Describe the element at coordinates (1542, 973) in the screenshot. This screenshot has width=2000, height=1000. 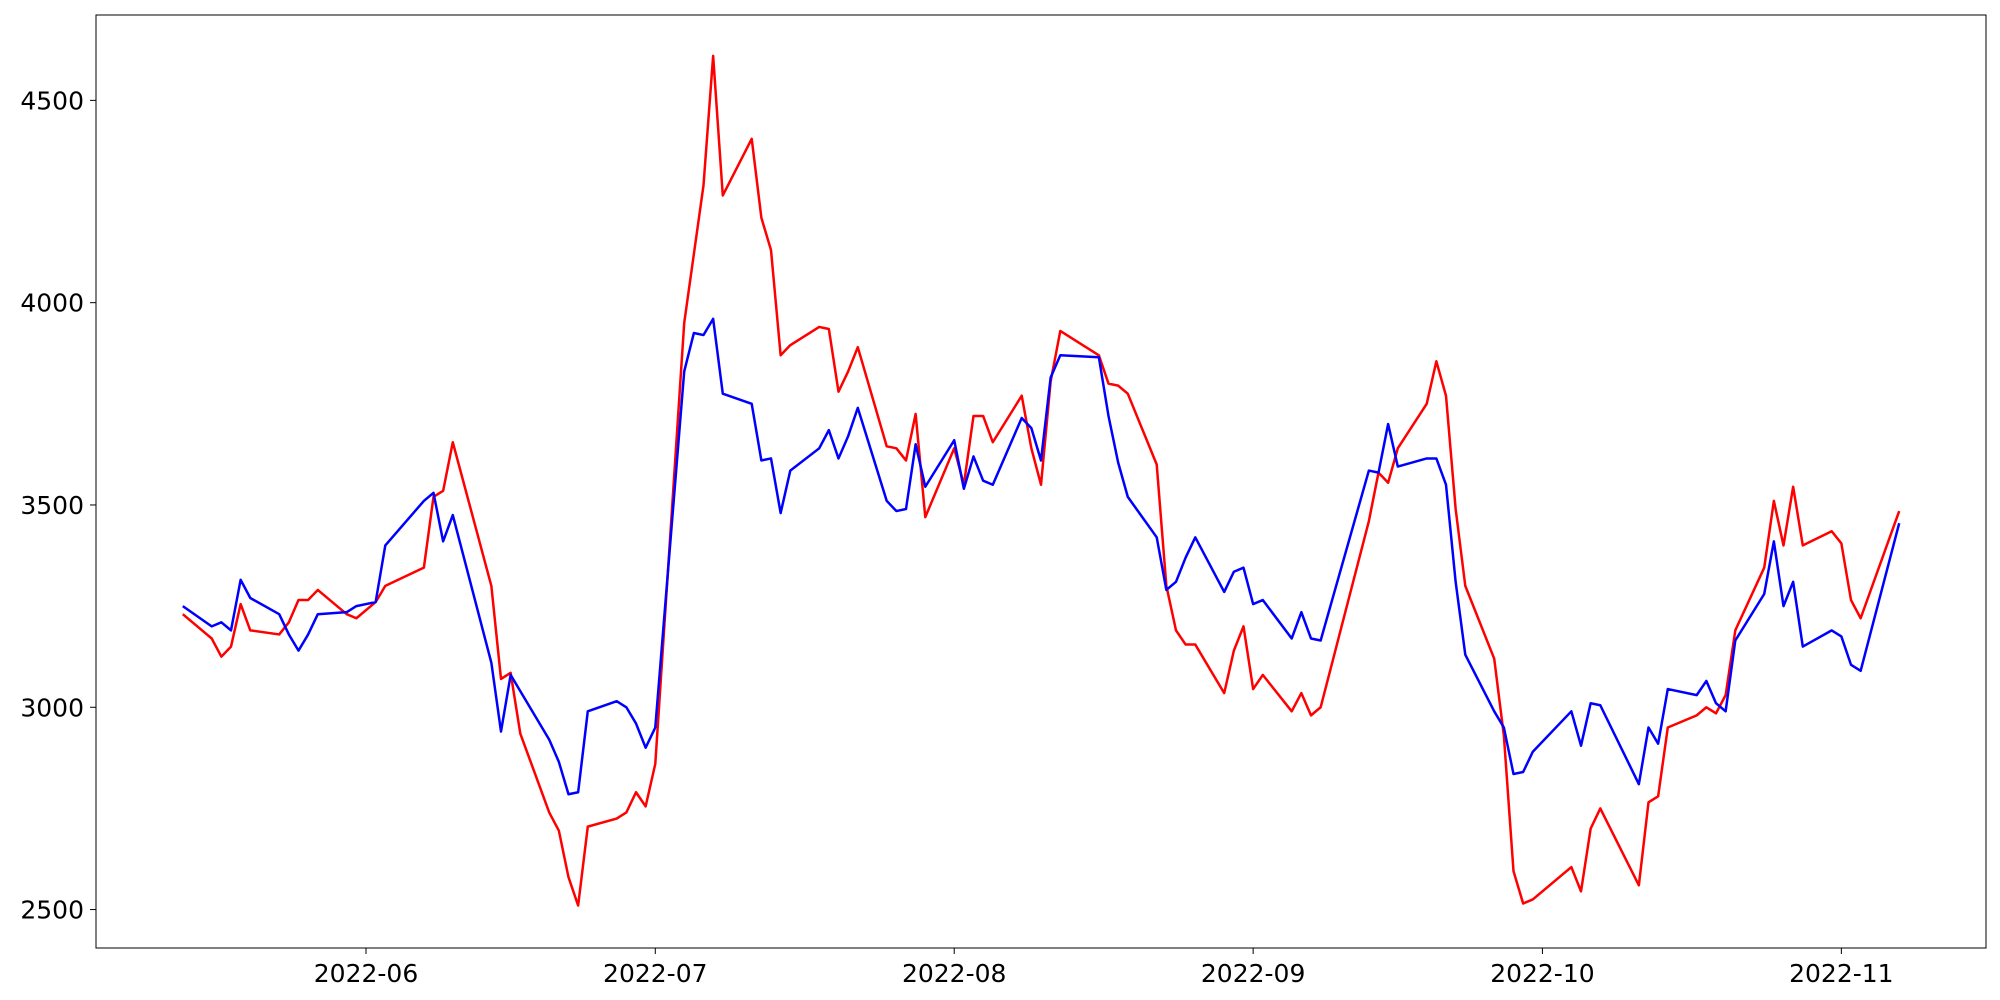
I see `x-tick-label: 2022-10` at that location.